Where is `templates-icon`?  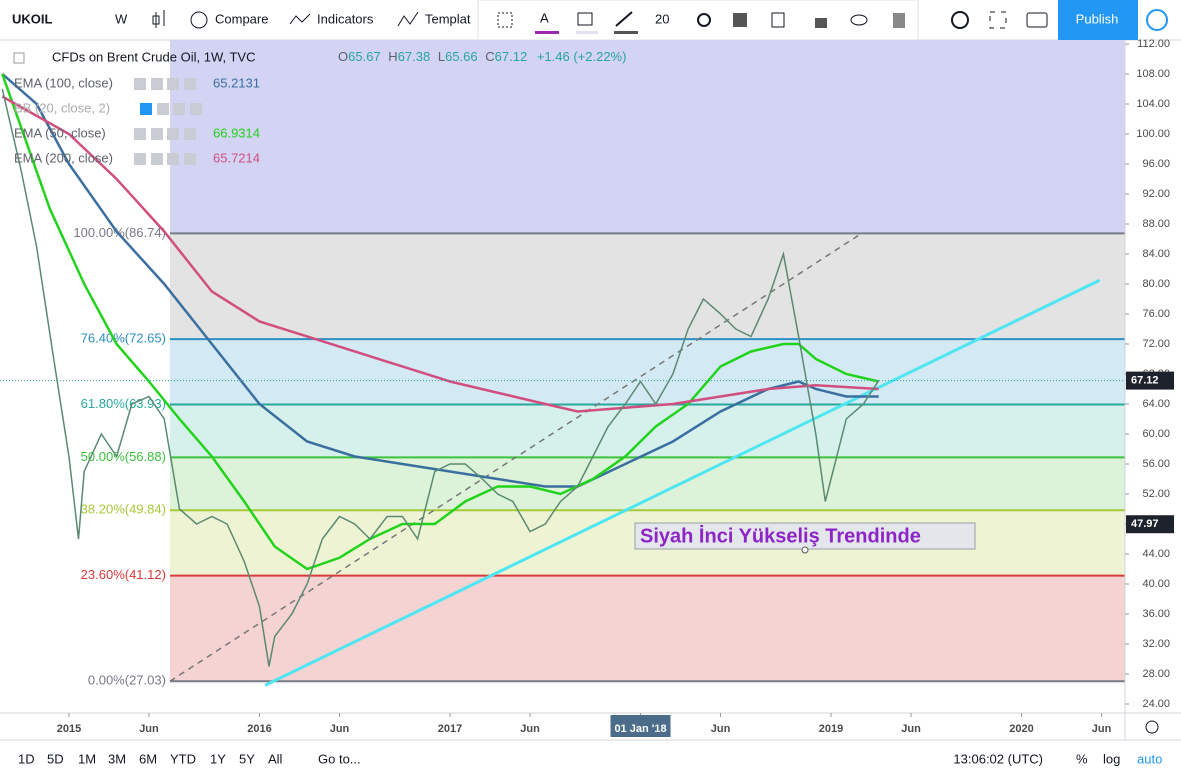 templates-icon is located at coordinates (408, 19).